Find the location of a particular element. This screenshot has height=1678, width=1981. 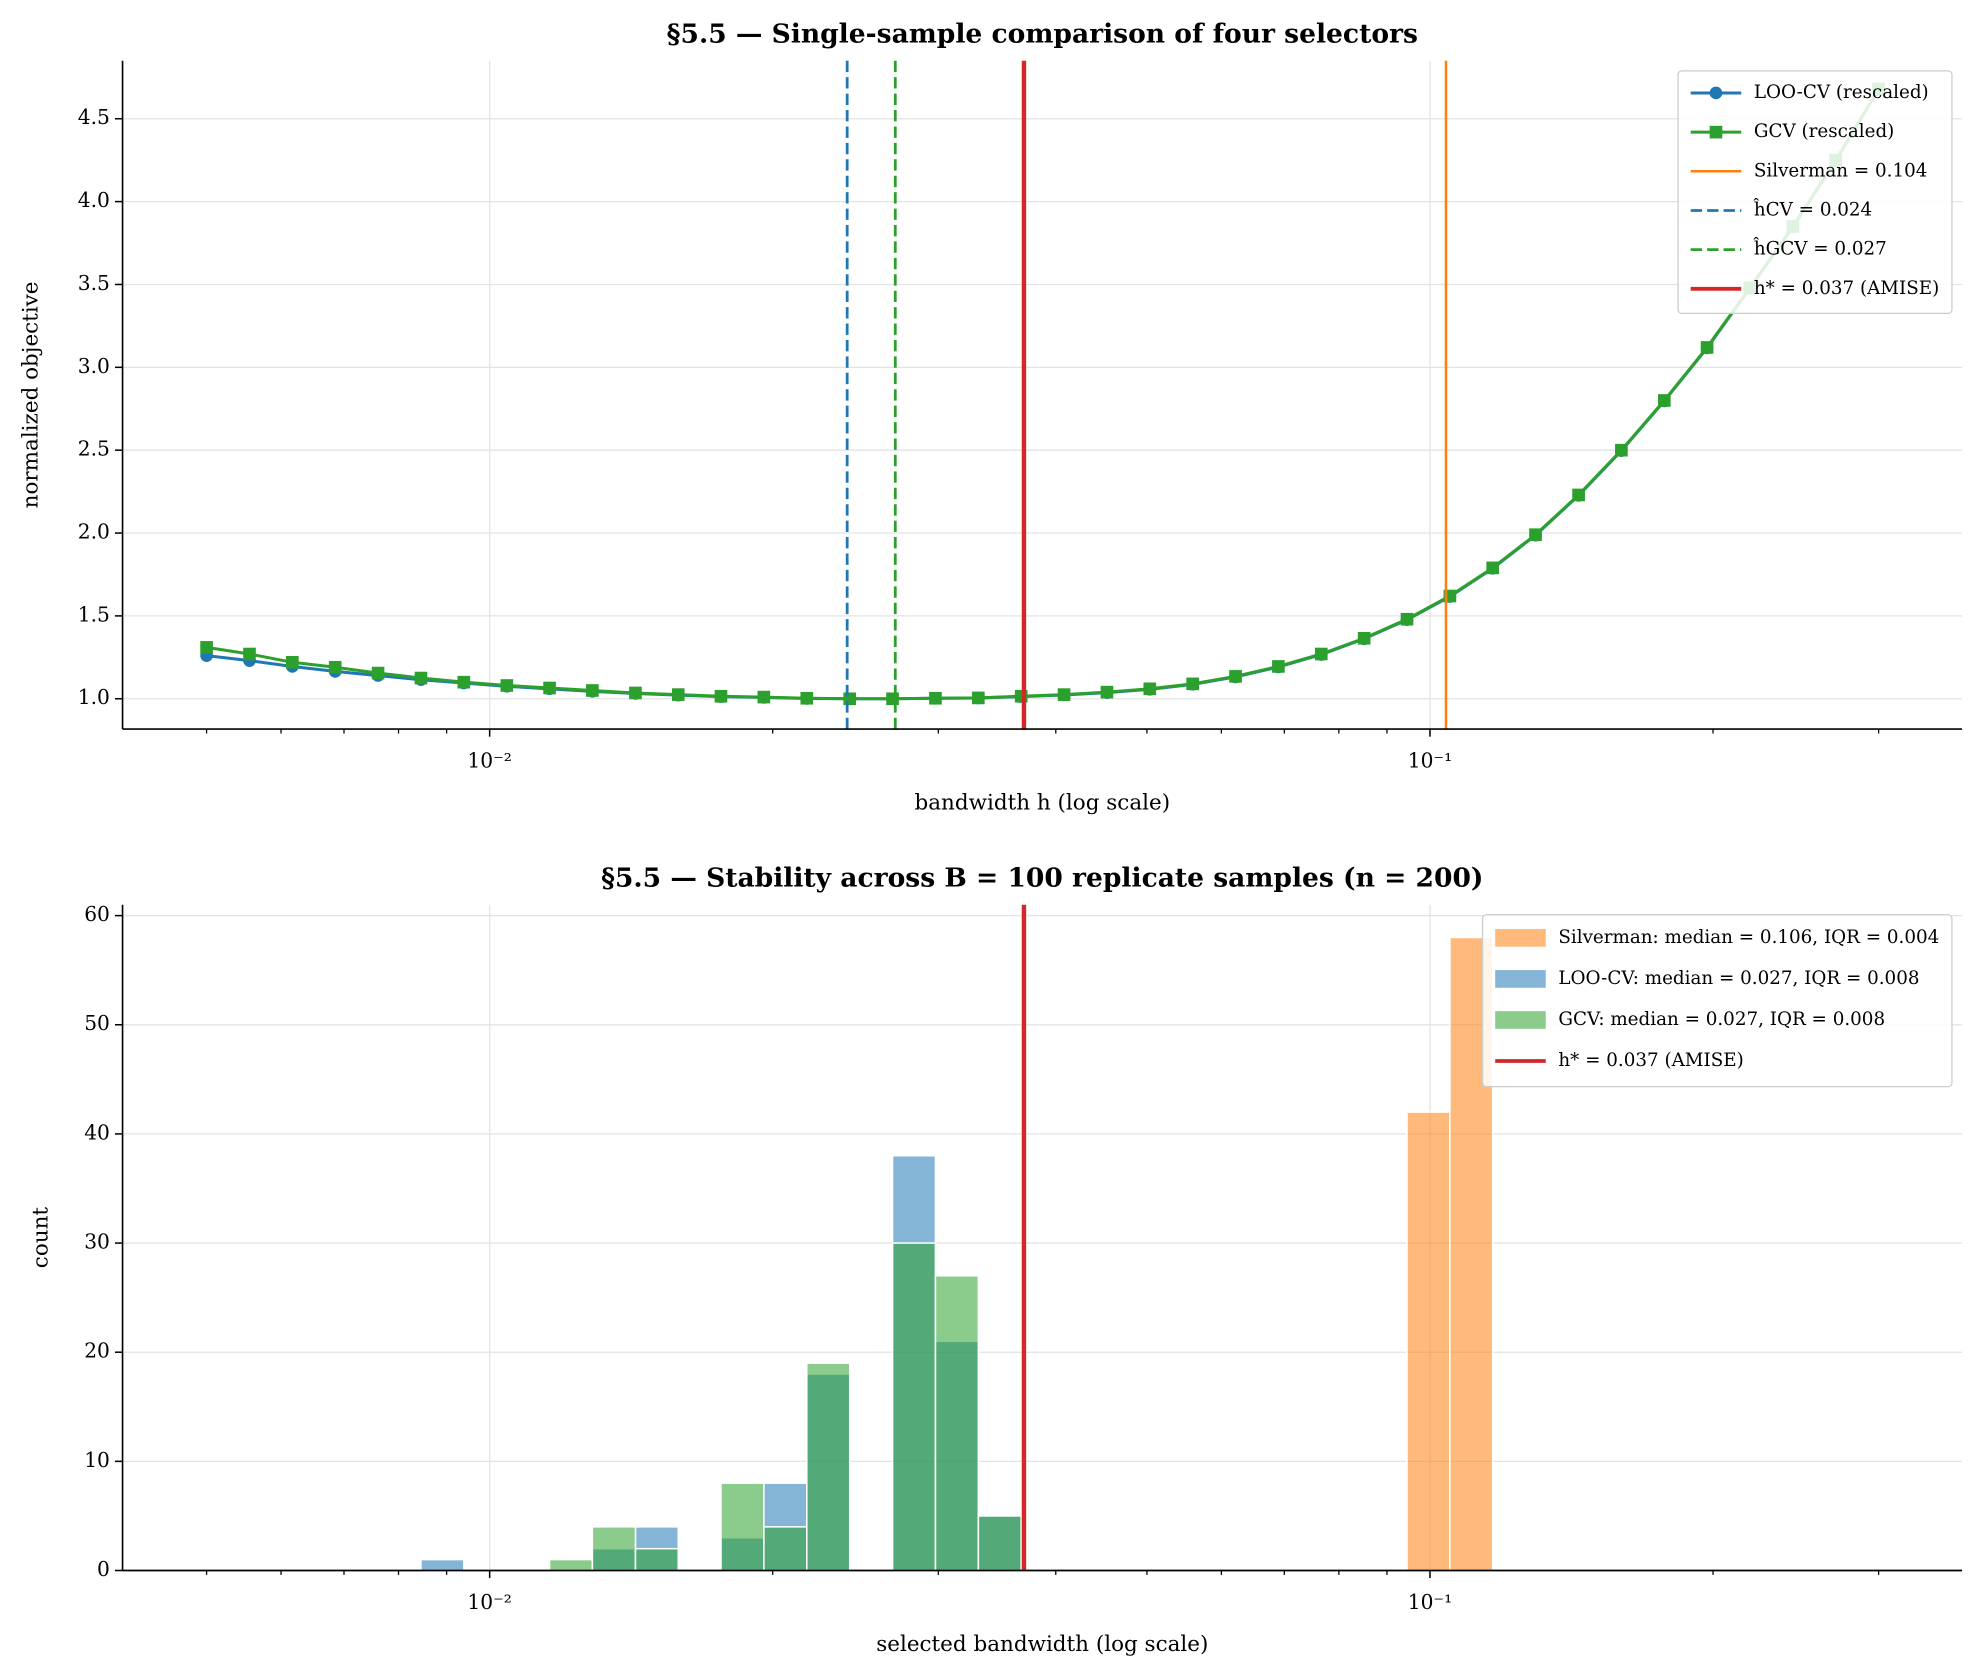

y-axis-label: count is located at coordinates (41, 1238).